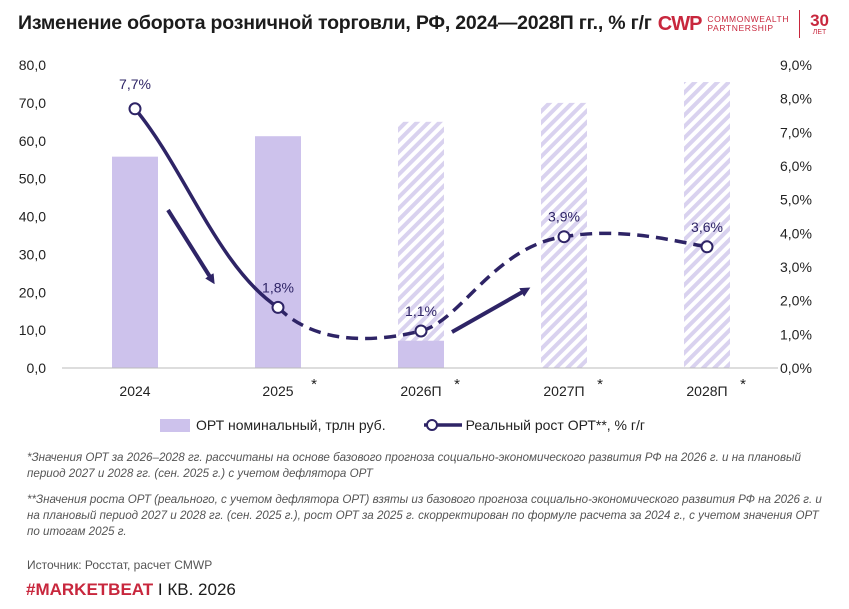  What do you see at coordinates (800, 24) in the screenshot?
I see `logo-separator` at bounding box center [800, 24].